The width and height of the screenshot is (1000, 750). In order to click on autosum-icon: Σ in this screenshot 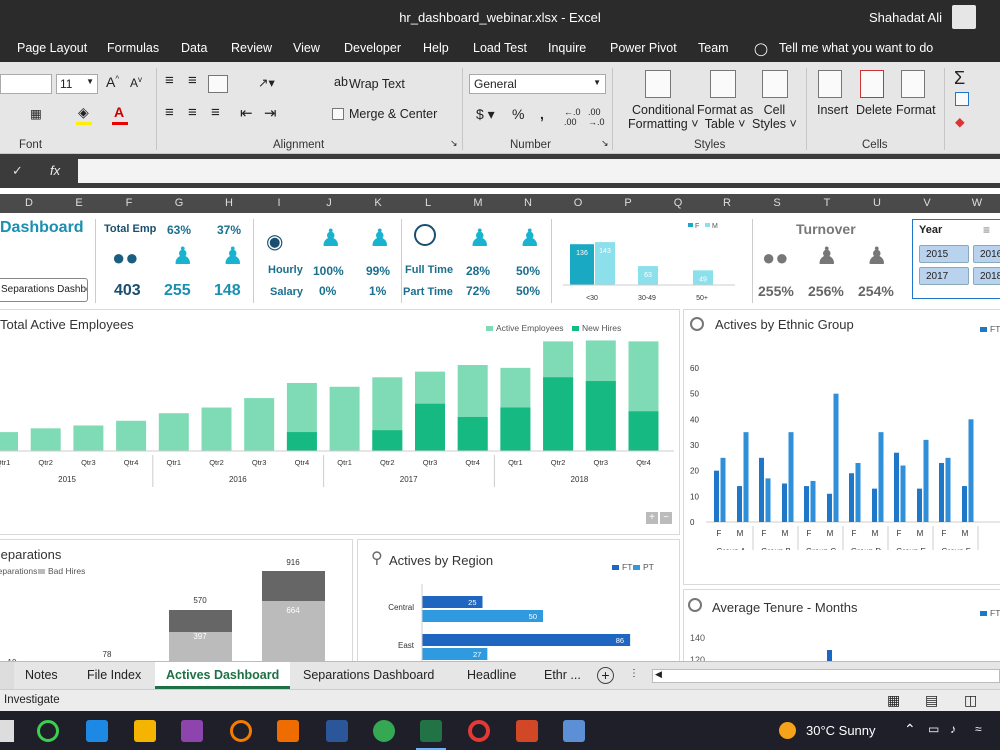, I will do `click(960, 78)`.